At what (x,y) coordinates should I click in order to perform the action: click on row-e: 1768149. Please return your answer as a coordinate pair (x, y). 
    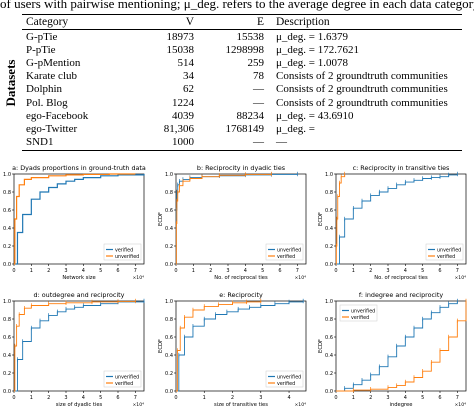
    Looking at the image, I should click on (245, 128).